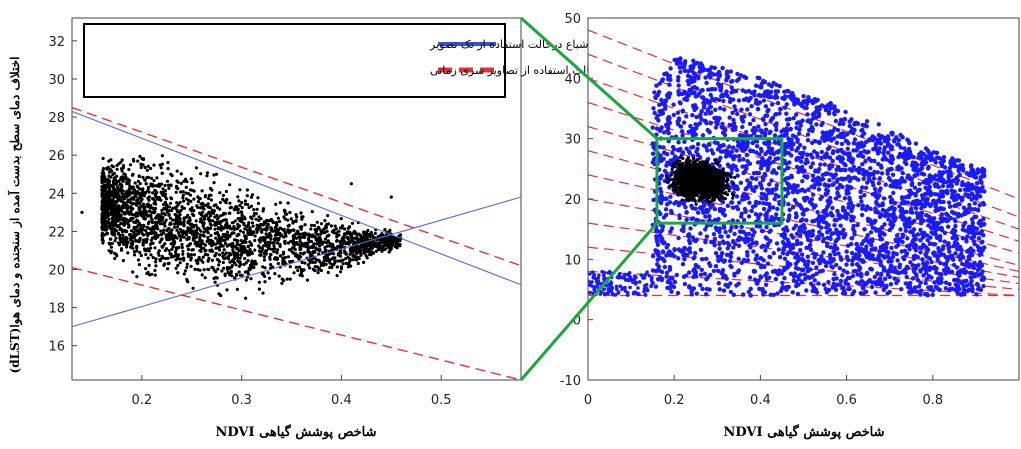  What do you see at coordinates (142, 400) in the screenshot?
I see `x-tick-label: 0.2` at bounding box center [142, 400].